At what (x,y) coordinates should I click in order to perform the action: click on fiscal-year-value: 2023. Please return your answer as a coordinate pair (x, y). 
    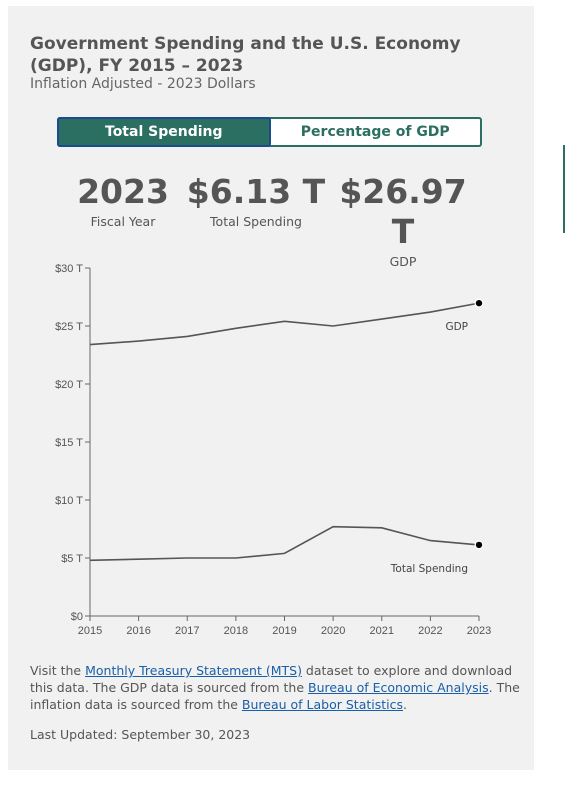
    Looking at the image, I should click on (123, 191).